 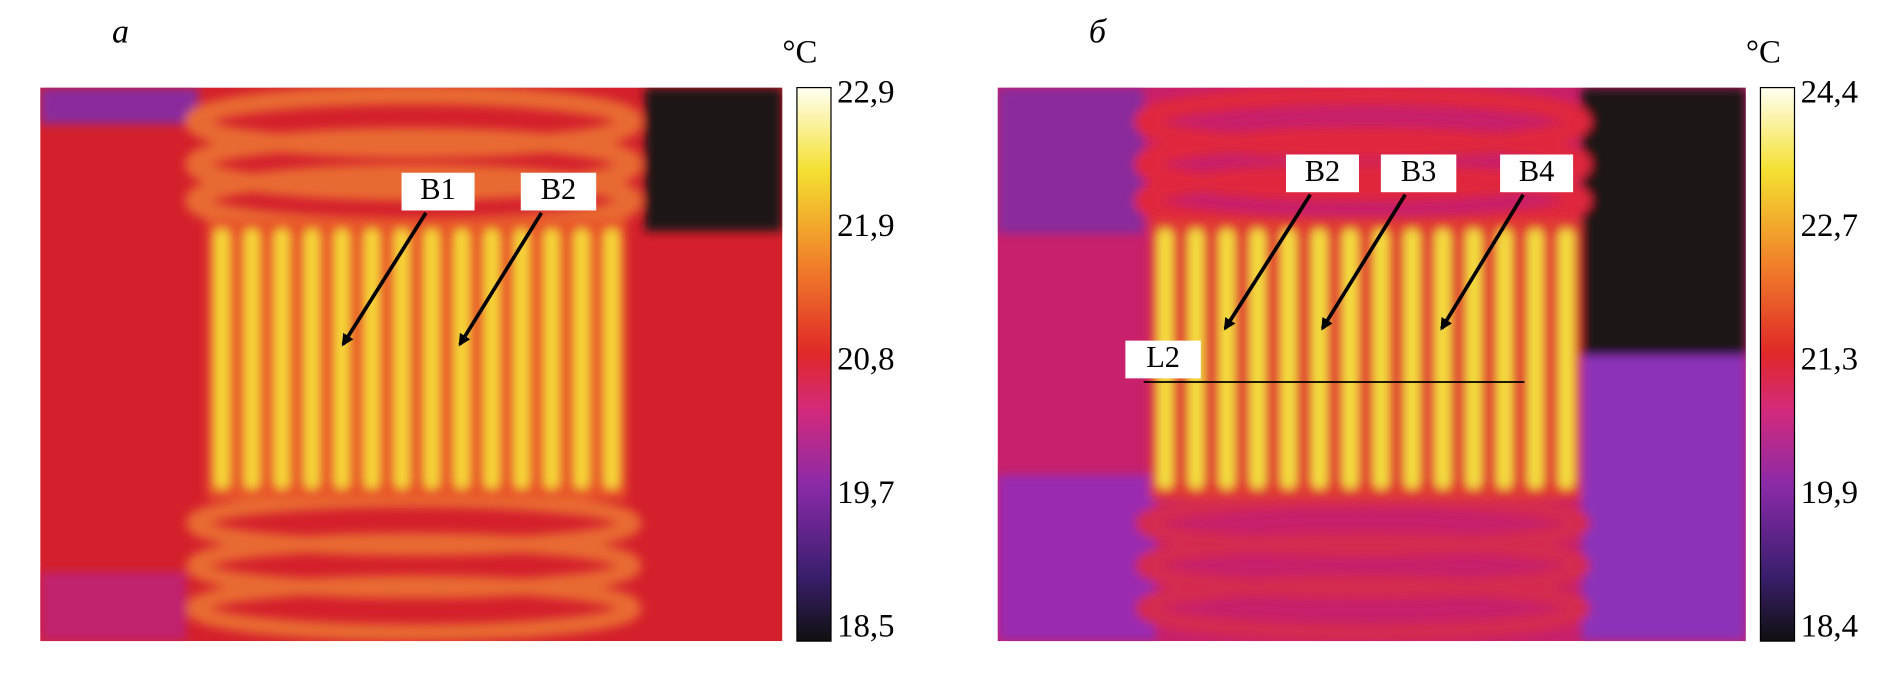 What do you see at coordinates (865, 493) in the screenshot?
I see `scale-label: 19,7` at bounding box center [865, 493].